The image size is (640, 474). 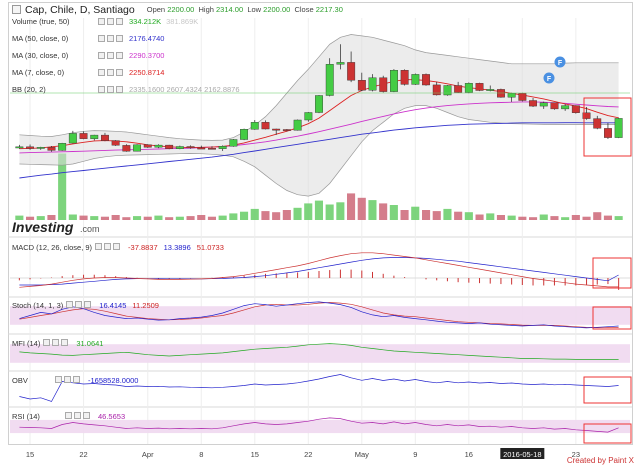 What do you see at coordinates (182, 21) in the screenshot?
I see `indicator-extra: 381.869K` at bounding box center [182, 21].